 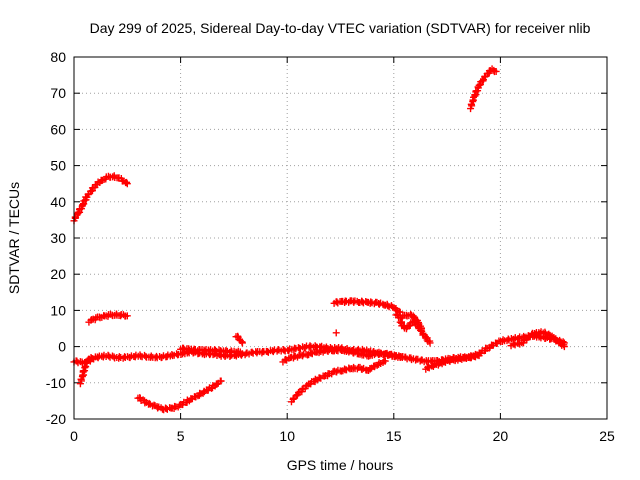 I want to click on x-axis-label: GPS time / hours, so click(x=340, y=465).